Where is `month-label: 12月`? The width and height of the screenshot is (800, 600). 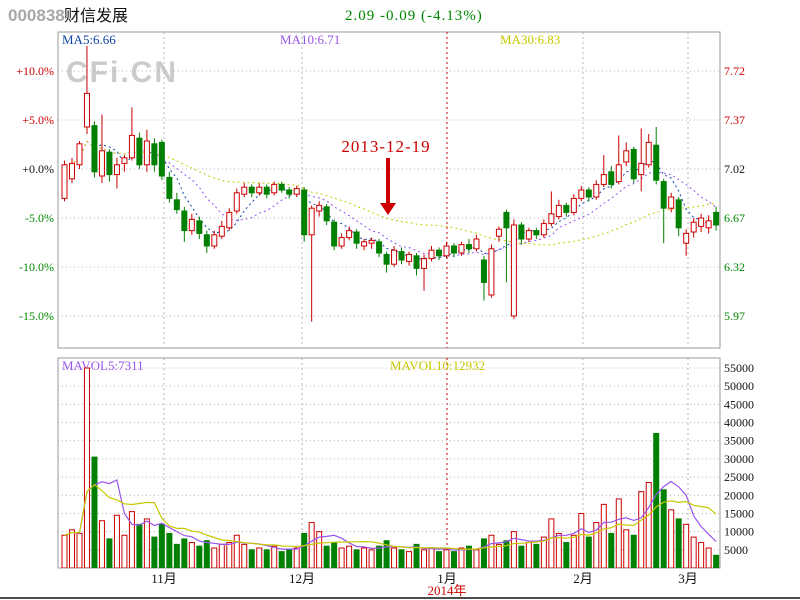 month-label: 12月 is located at coordinates (302, 578).